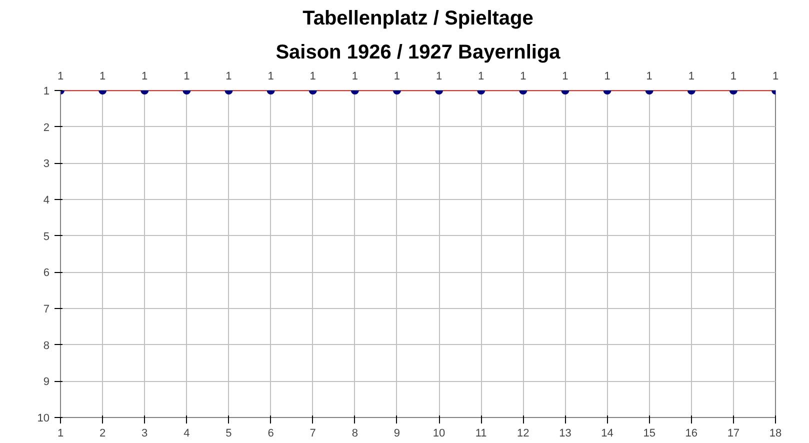 This screenshot has width=809, height=443. What do you see at coordinates (418, 19) in the screenshot?
I see `chart-title: Tabellenplatz / Spieltage` at bounding box center [418, 19].